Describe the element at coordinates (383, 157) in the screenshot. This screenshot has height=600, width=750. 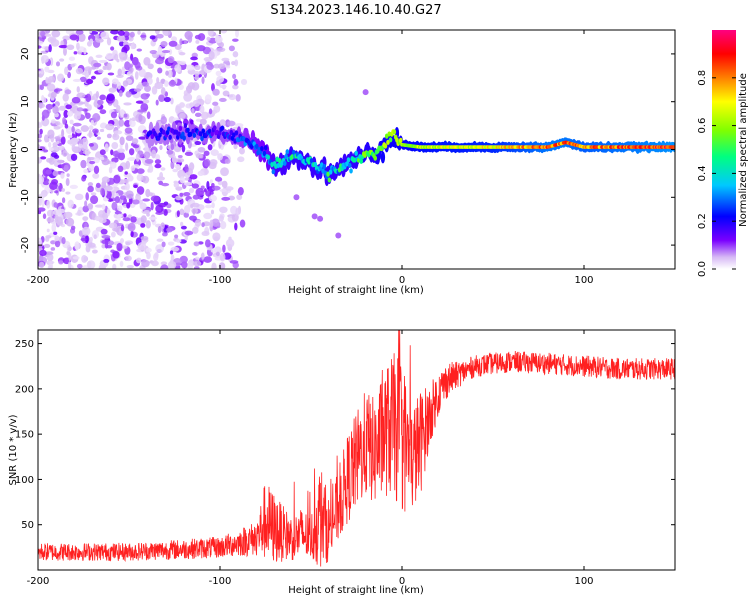
I see `spectrogram-ridge-halo` at that location.